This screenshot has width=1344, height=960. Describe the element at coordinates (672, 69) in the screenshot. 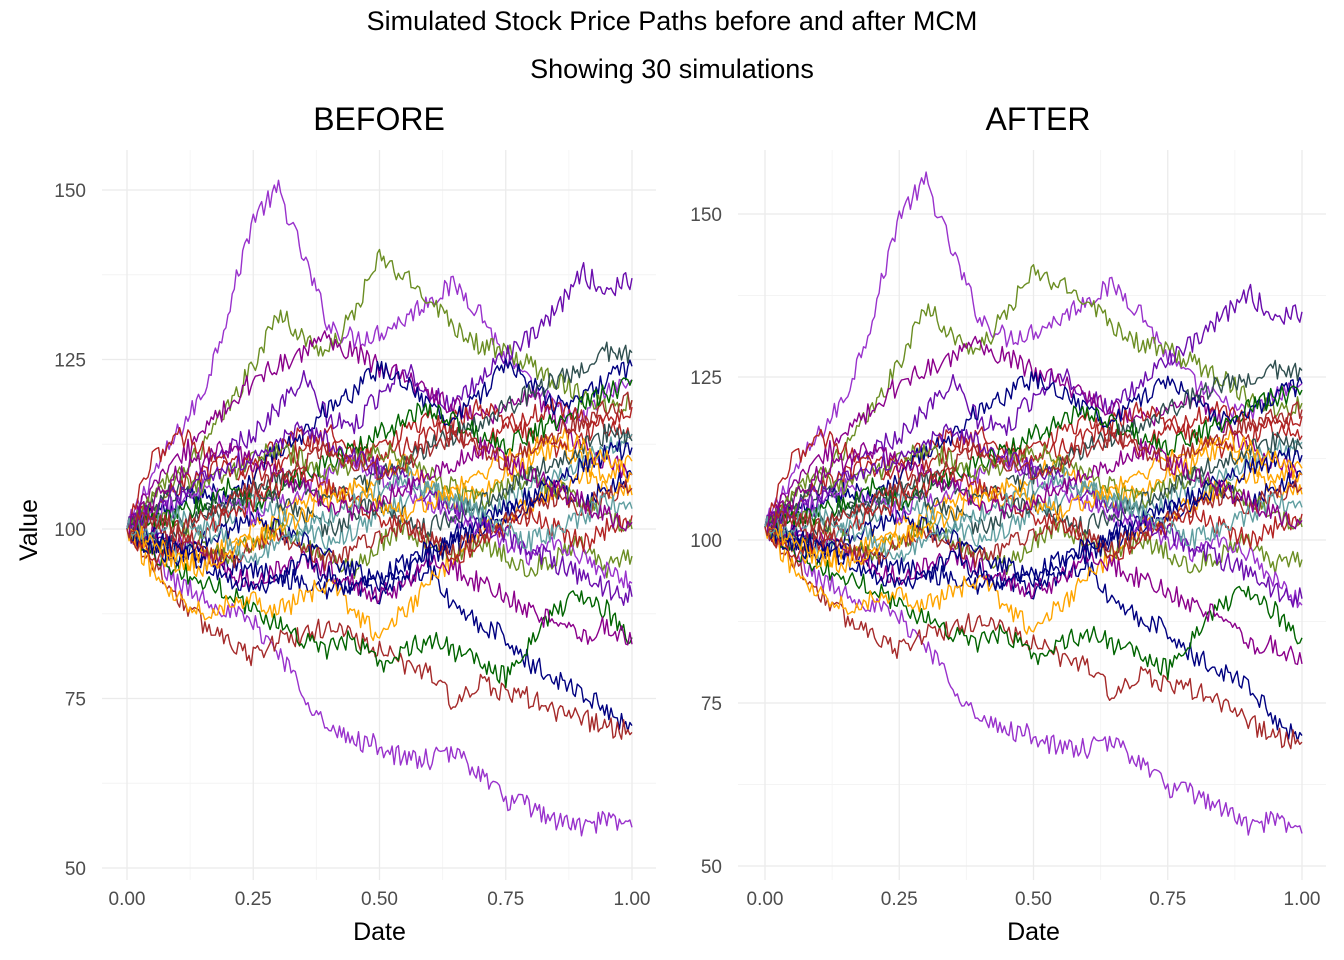

I see `chart-subtitle: Showing 30 simulations` at that location.